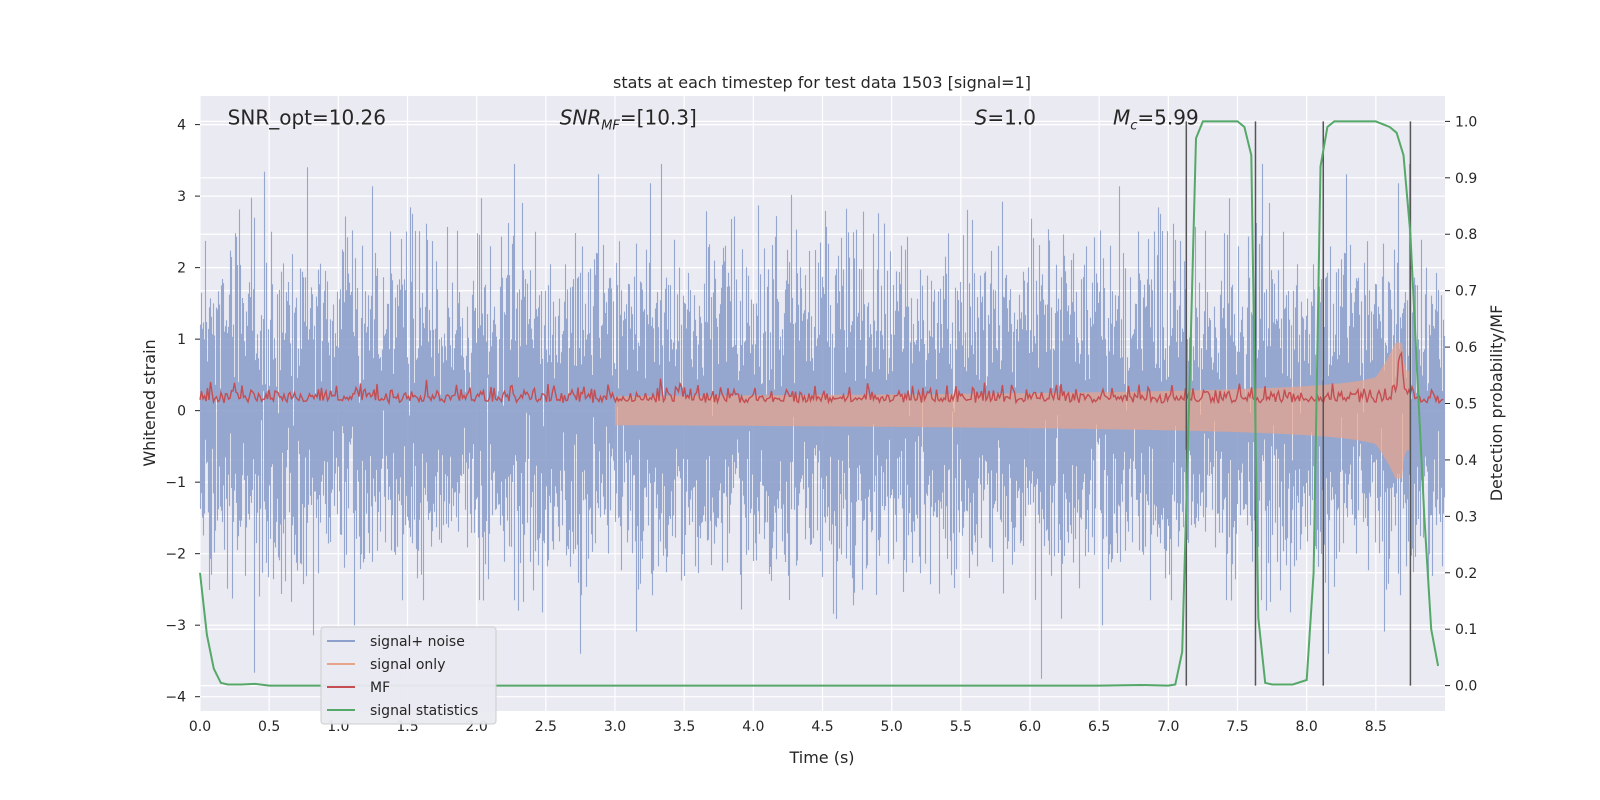 Image resolution: width=1600 pixels, height=800 pixels. Describe the element at coordinates (1237, 727) in the screenshot. I see `x-tick-label-15: 7.5` at that location.